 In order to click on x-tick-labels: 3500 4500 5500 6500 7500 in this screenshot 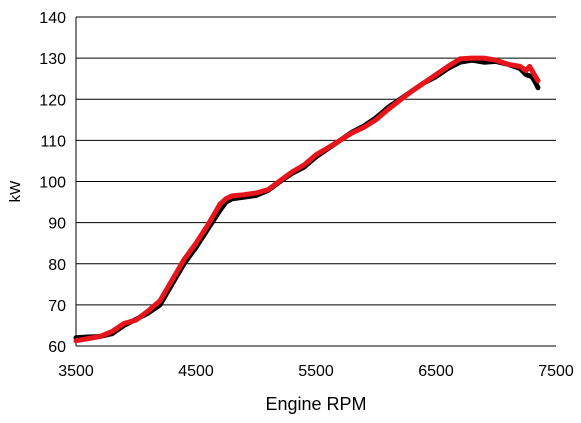, I will do `click(316, 371)`.